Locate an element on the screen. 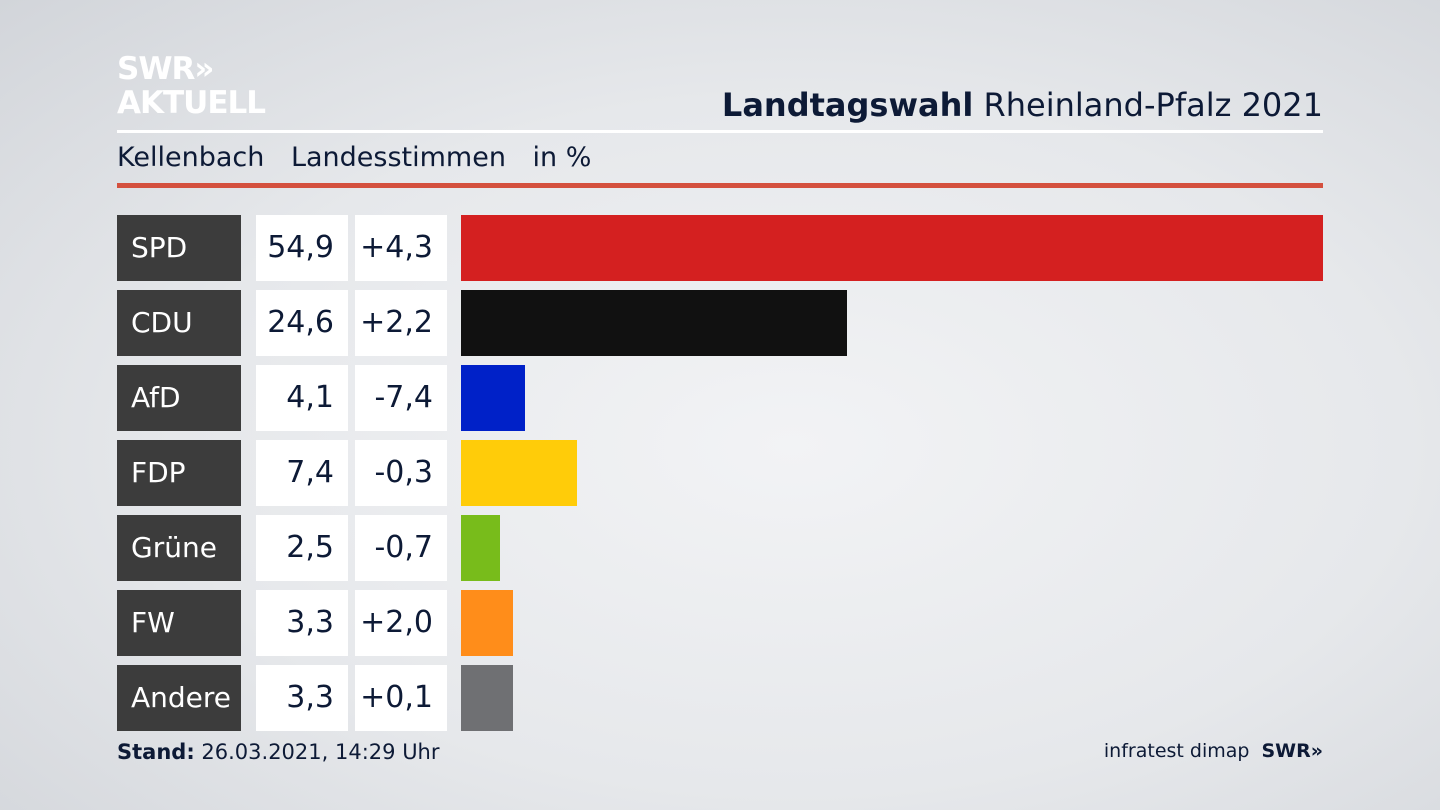 This screenshot has width=1440, height=810. swr-brand-logo: SWR» is located at coordinates (1292, 751).